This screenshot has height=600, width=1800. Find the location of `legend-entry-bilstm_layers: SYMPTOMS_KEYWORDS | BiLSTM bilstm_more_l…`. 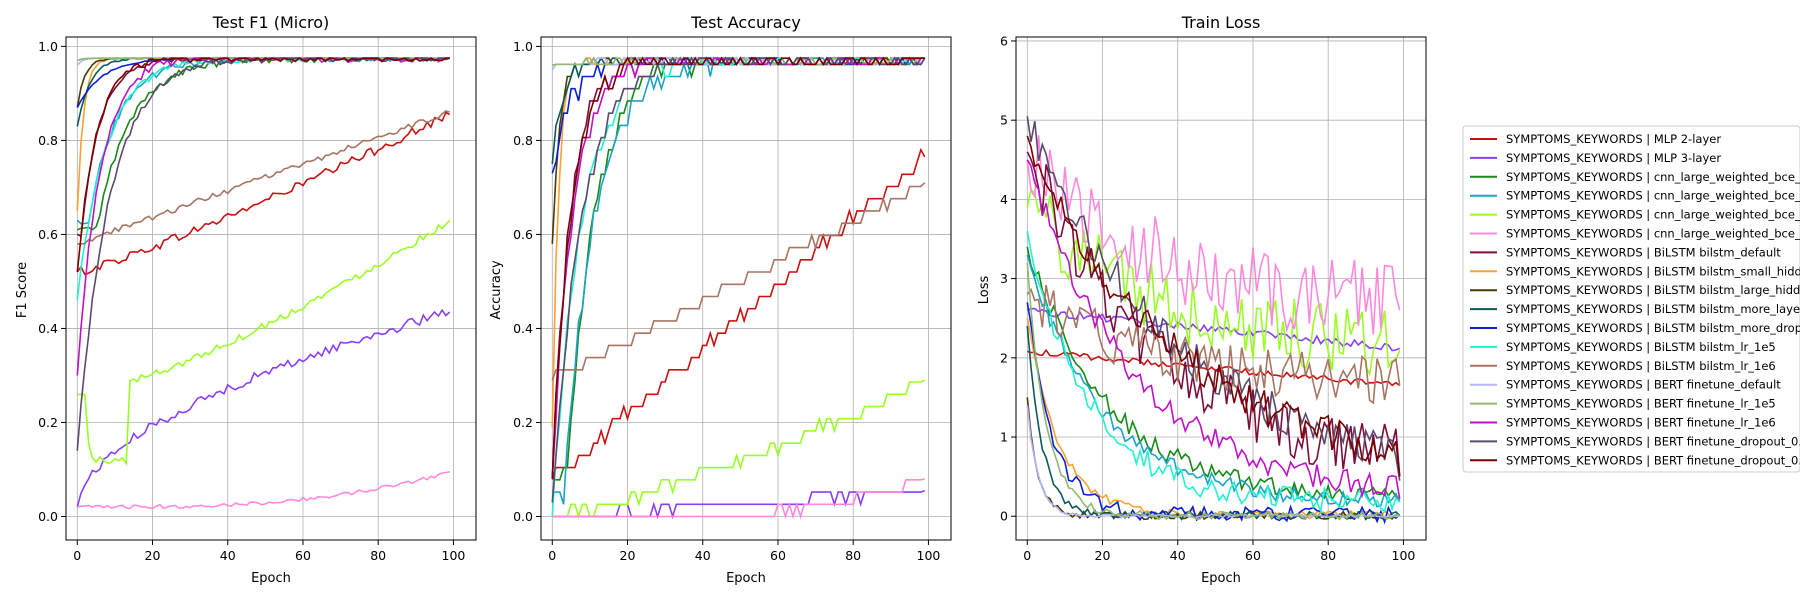

legend-entry-bilstm_layers: SYMPTOMS_KEYWORDS | BiLSTM bilstm_more_l… is located at coordinates (1635, 309).